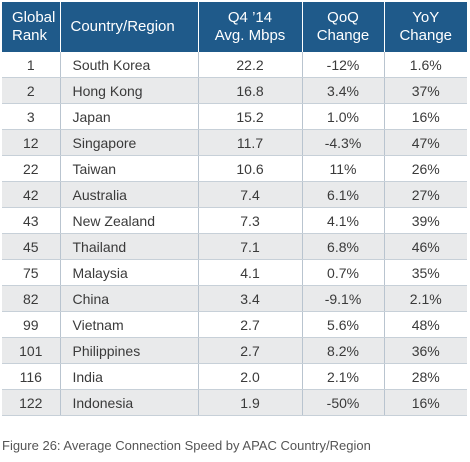  I want to click on cell-country: Indonesia, so click(129, 402).